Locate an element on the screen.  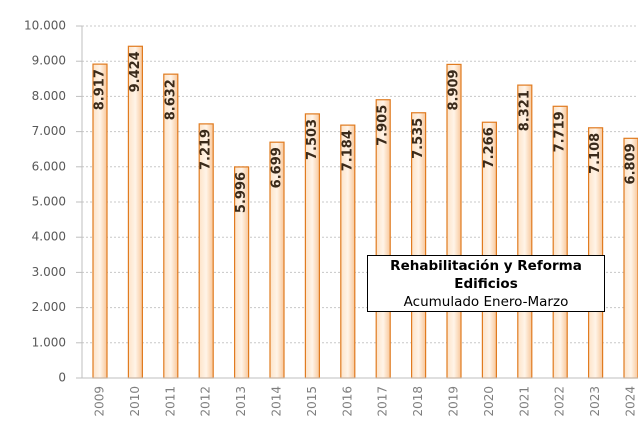
annotation-subtitle: Acumulado Enero-Marzo is located at coordinates (486, 302).